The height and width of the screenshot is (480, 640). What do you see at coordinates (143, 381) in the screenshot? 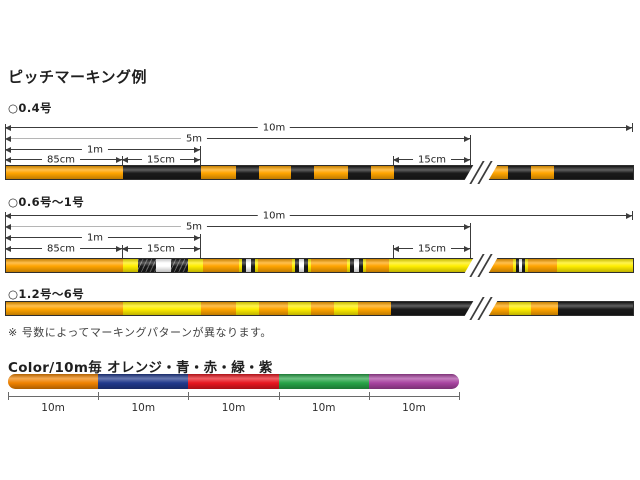
I see `color-seg-blue` at bounding box center [143, 381].